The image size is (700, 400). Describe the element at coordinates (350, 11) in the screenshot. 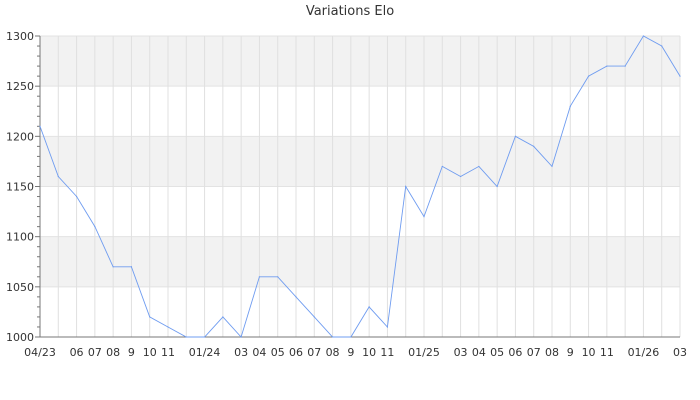

I see `chart-title: Variations Elo` at that location.